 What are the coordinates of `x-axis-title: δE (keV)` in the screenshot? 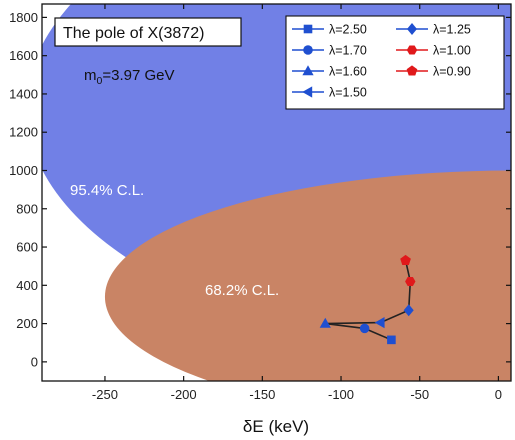 It's located at (276, 426).